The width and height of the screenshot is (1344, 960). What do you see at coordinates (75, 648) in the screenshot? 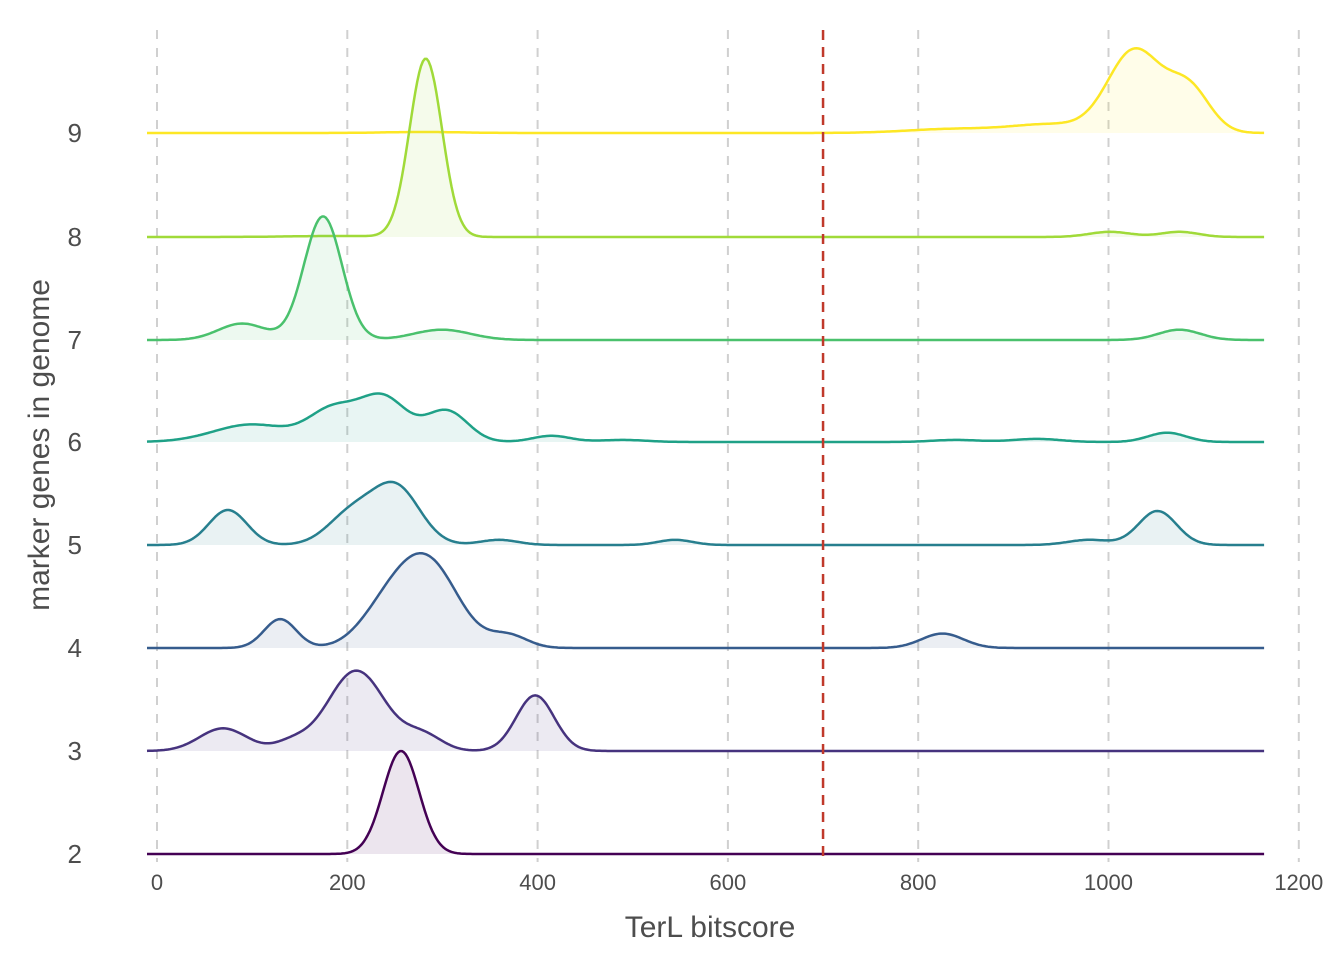
I see `y-tick-label: 4` at bounding box center [75, 648].